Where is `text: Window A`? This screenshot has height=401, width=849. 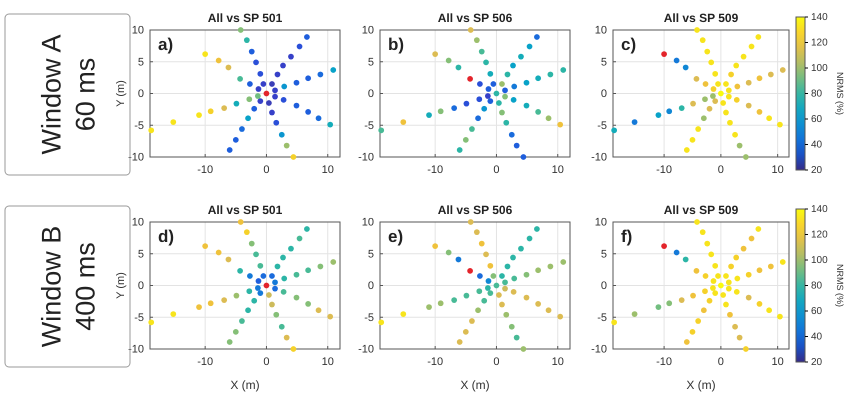
text: Window A is located at coordinates (51, 94).